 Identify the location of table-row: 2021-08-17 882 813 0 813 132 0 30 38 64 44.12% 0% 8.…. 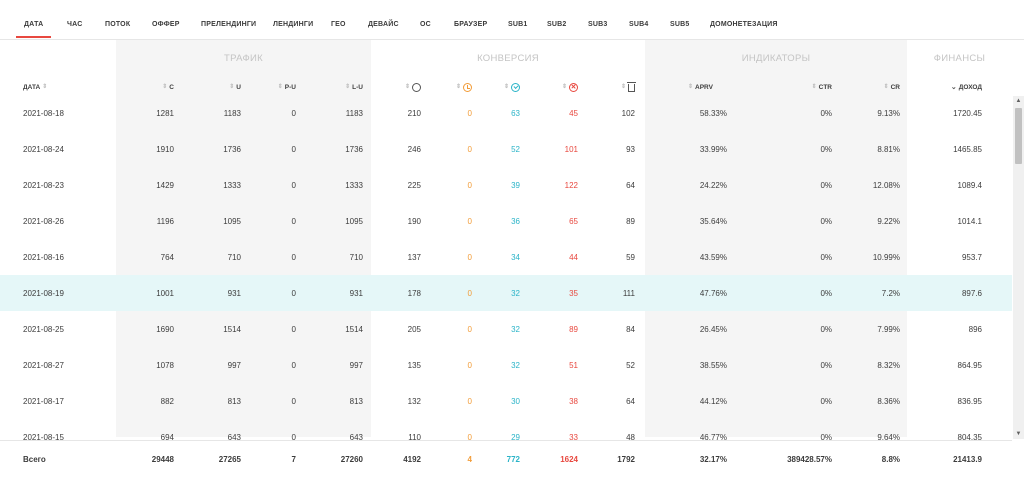
(506, 401).